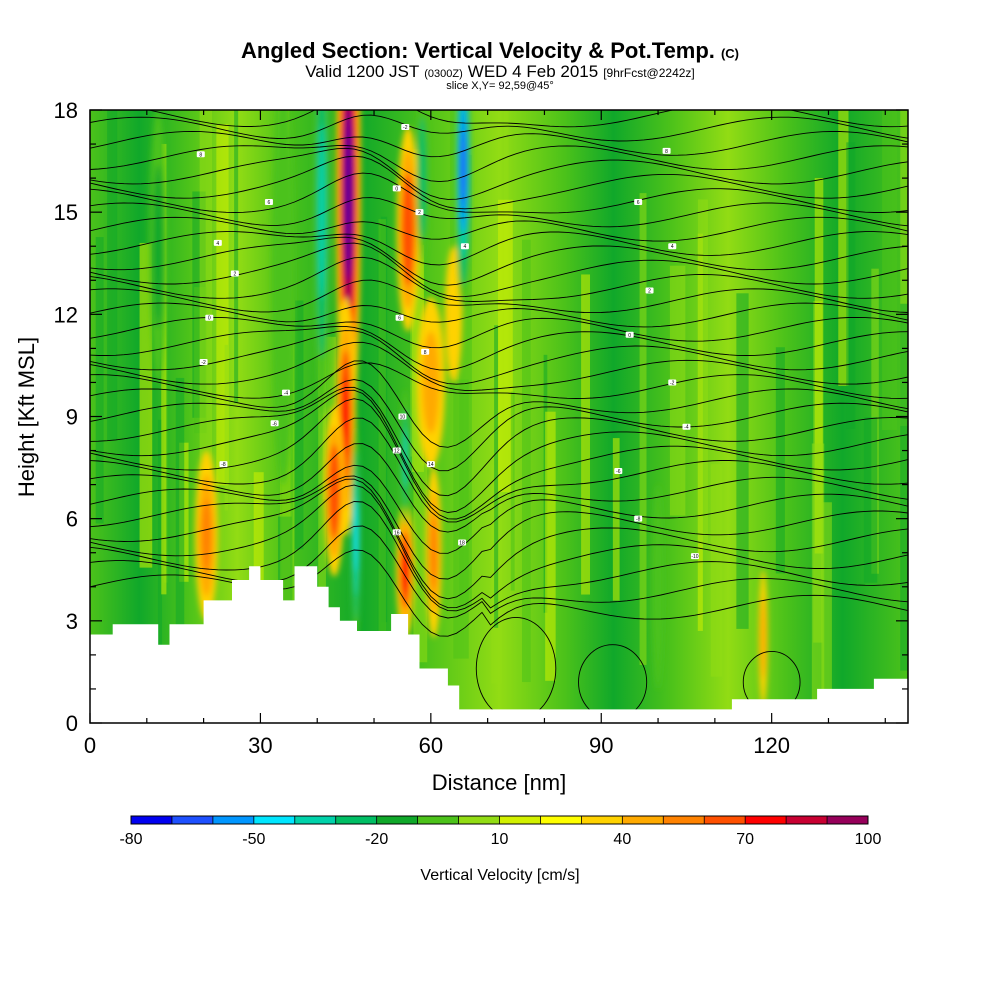  I want to click on svg-text: 18, so click(462, 544).